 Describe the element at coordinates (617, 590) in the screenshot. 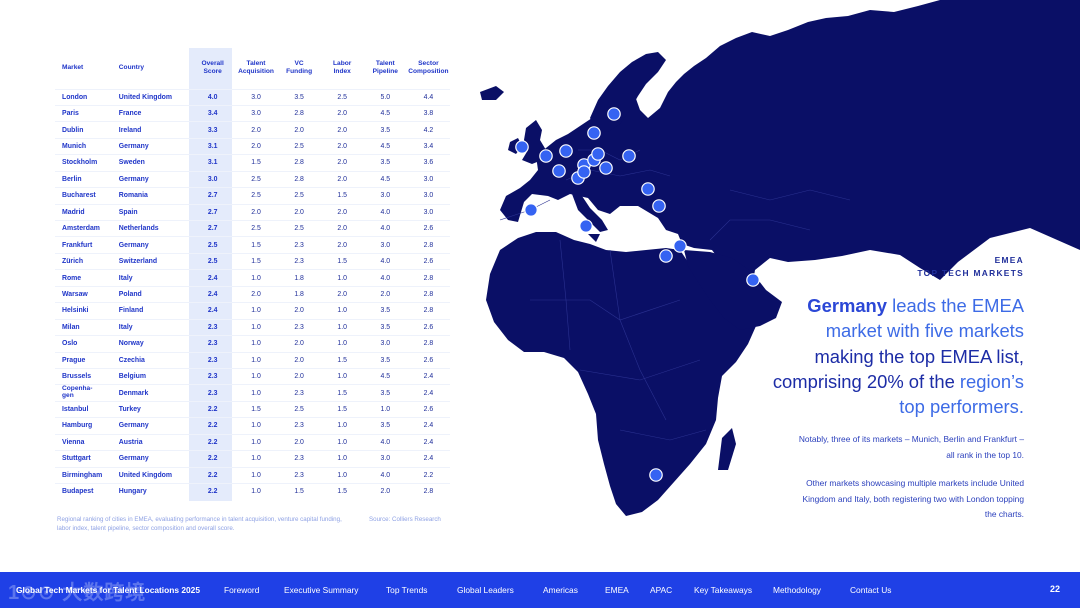

I see `nav-emea: EMEA` at that location.